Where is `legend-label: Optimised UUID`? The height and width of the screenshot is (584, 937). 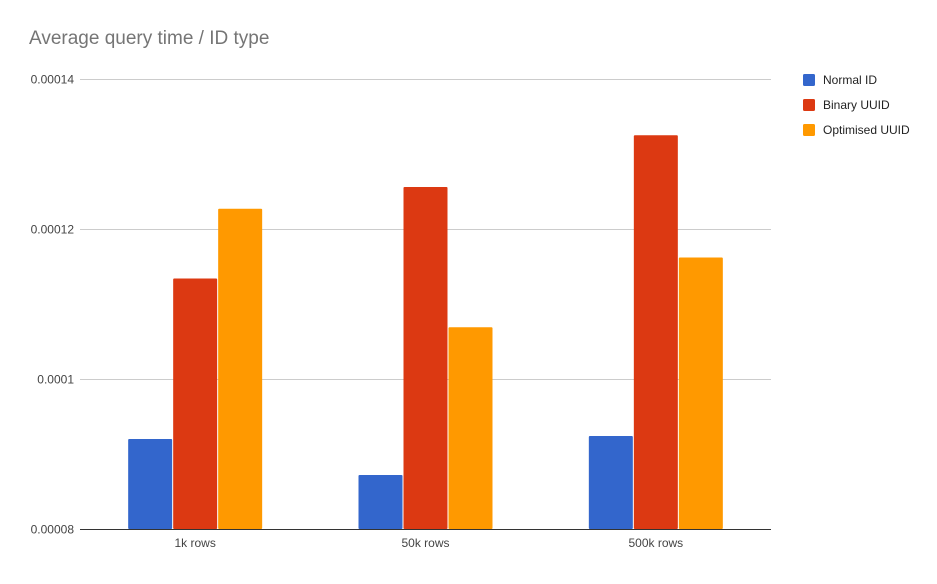 legend-label: Optimised UUID is located at coordinates (866, 130).